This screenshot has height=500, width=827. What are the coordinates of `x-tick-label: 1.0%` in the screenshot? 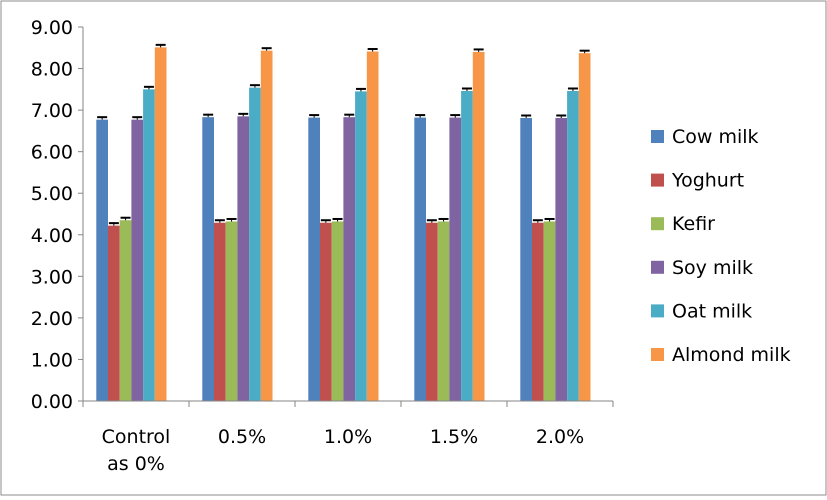 It's located at (348, 437).